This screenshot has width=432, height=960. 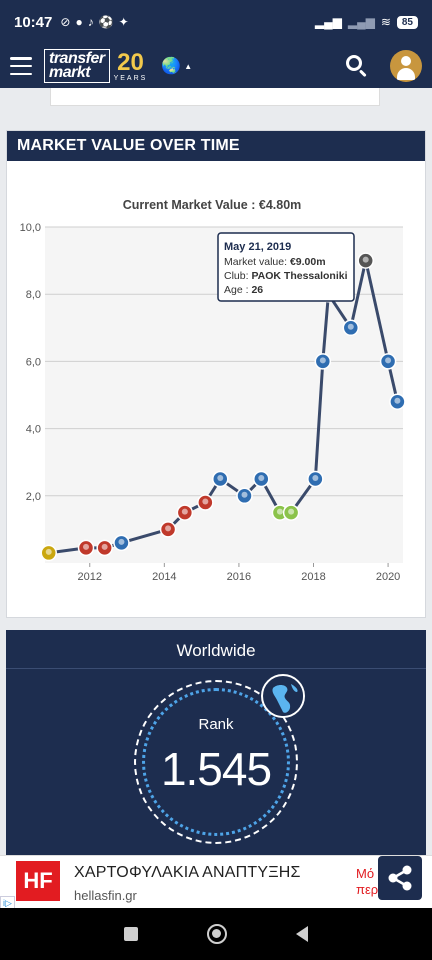 I want to click on app-header: transfer markt 20 YEARS 🌏 ▲, so click(x=216, y=66).